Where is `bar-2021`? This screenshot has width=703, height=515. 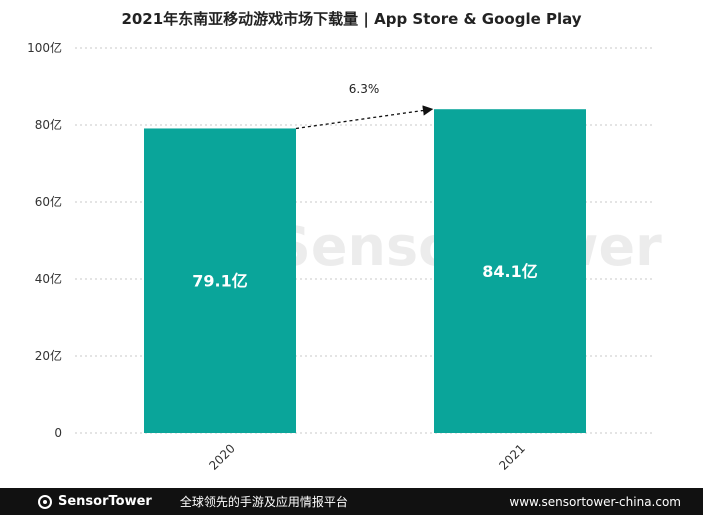
bar-2021 is located at coordinates (510, 271).